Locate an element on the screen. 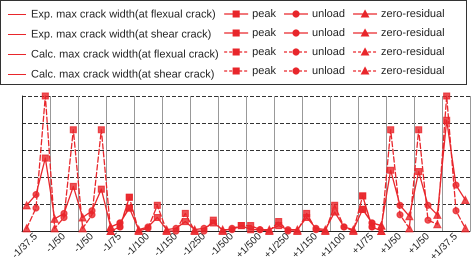 The height and width of the screenshot is (267, 474). legend-label: Exp. max crack width(at flexual crack) is located at coordinates (123, 14).